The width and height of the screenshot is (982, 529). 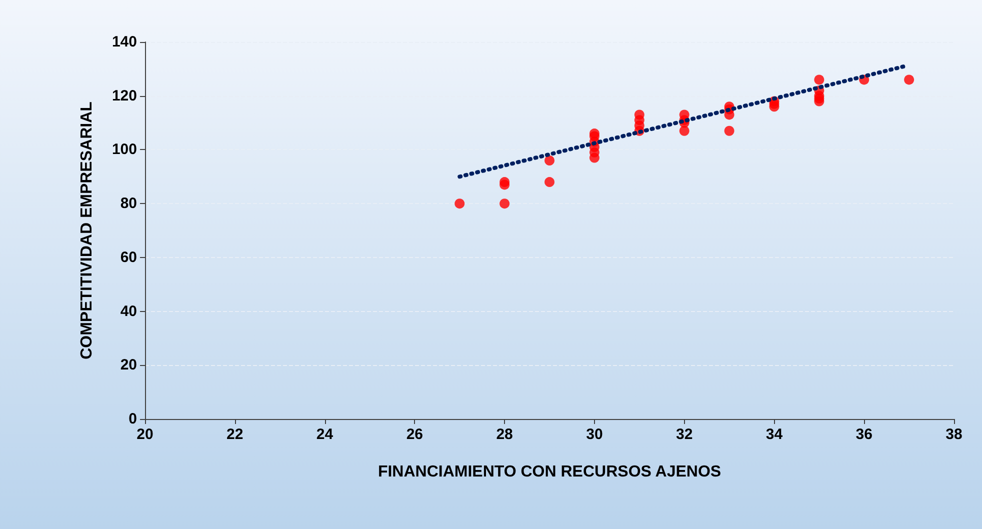 What do you see at coordinates (325, 434) in the screenshot?
I see `x-tick-label: 24` at bounding box center [325, 434].